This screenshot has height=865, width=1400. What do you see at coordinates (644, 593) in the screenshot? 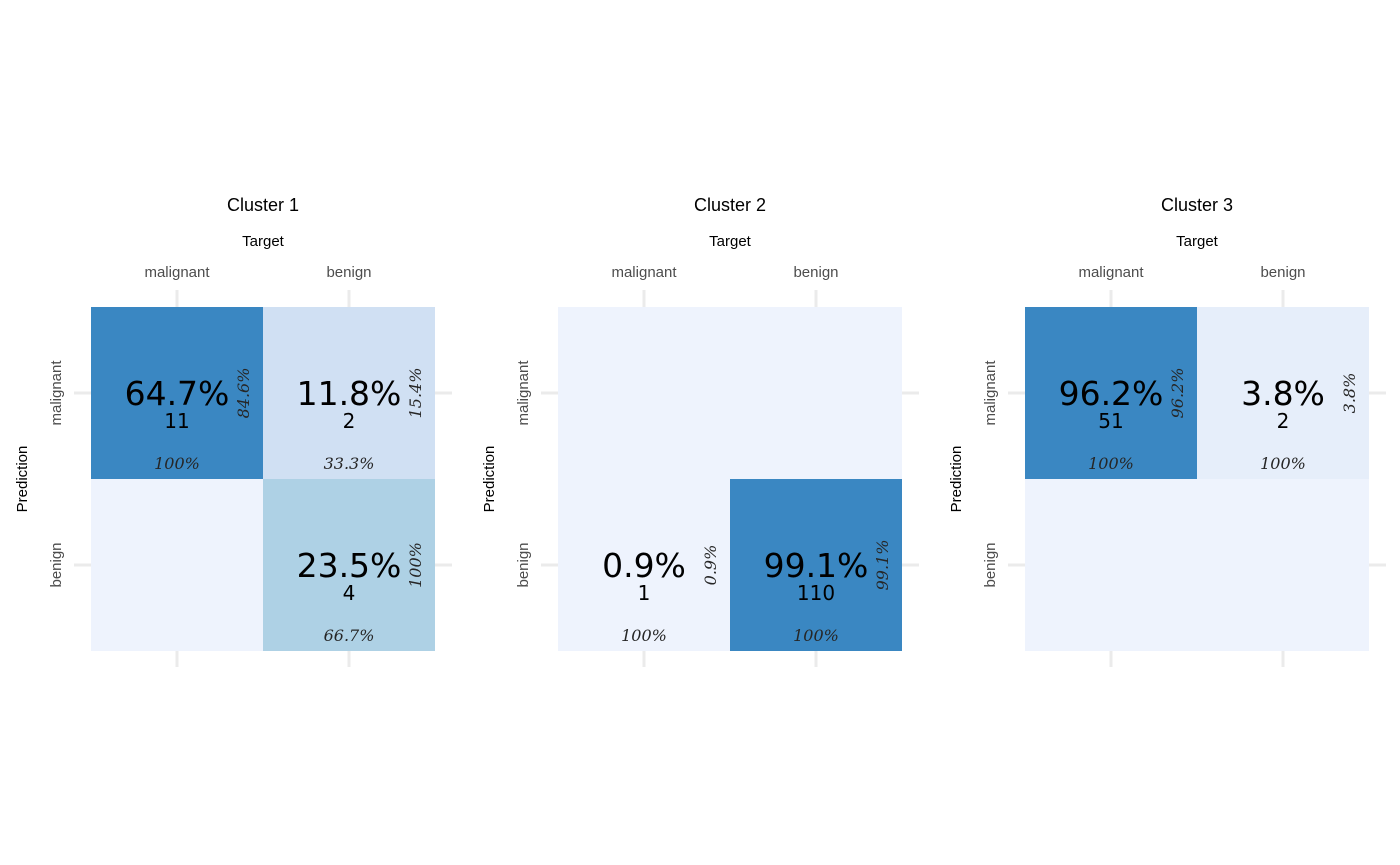
I see `count-label: 1` at bounding box center [644, 593].